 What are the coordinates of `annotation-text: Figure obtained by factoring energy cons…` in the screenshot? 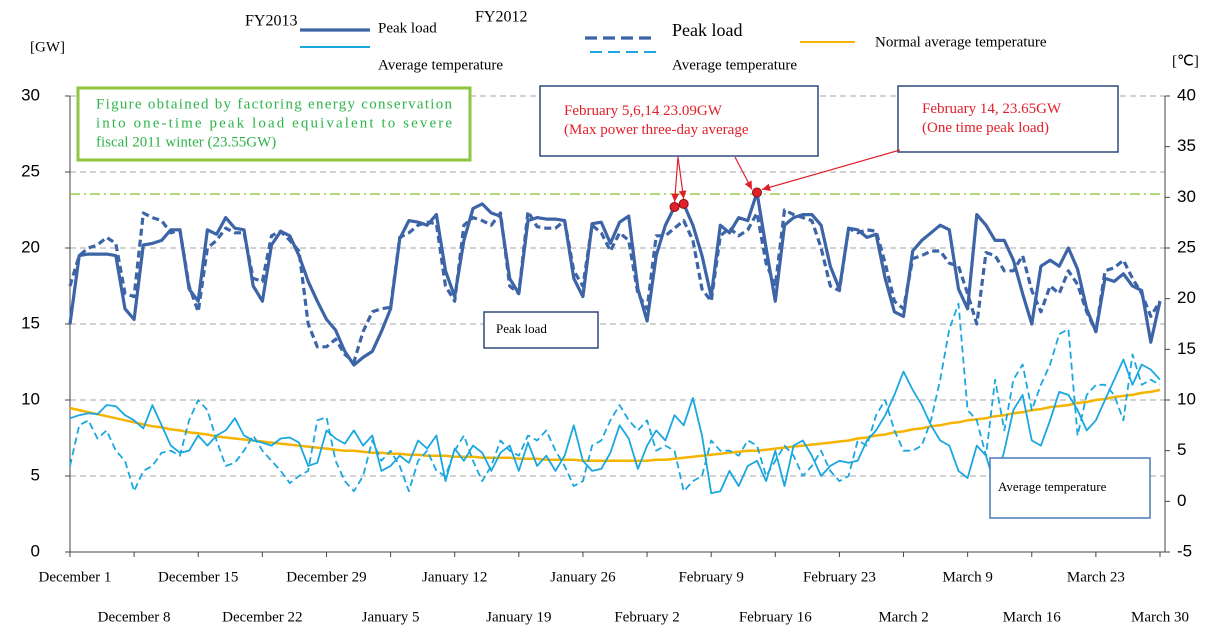 It's located at (274, 104).